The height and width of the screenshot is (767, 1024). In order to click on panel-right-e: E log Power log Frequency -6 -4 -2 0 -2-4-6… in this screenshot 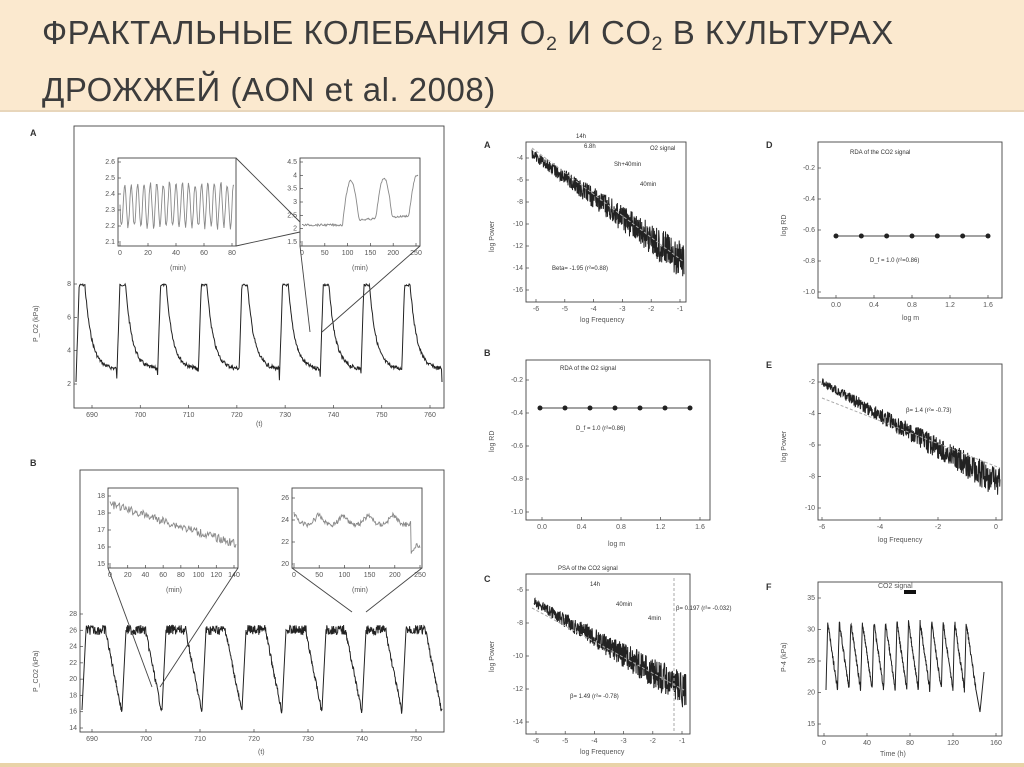, I will do `click(884, 452)`.